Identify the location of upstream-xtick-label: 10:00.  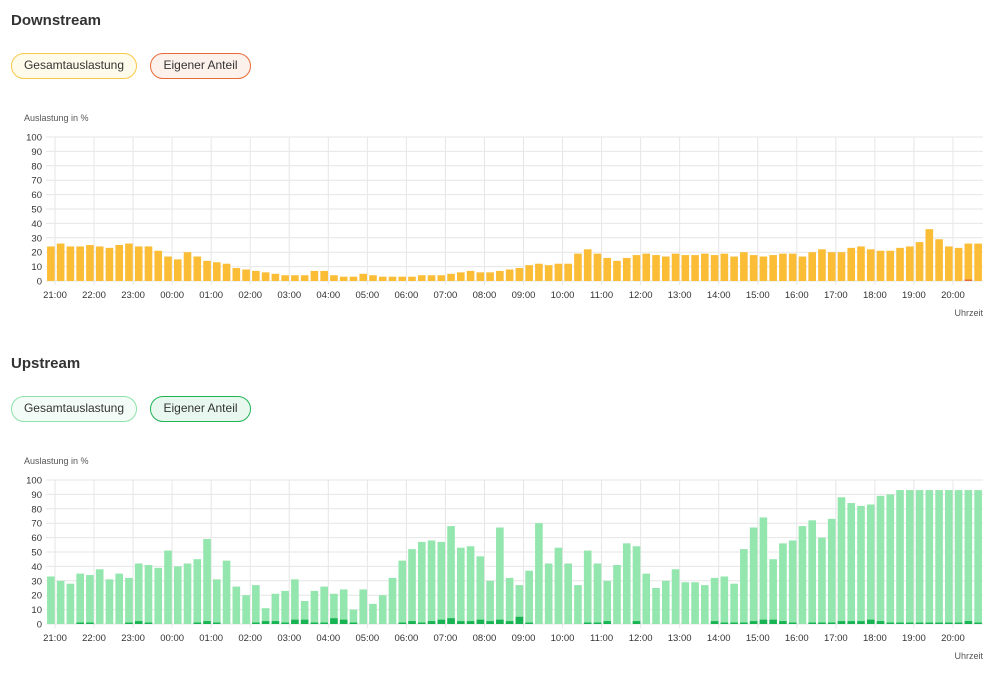
(563, 638).